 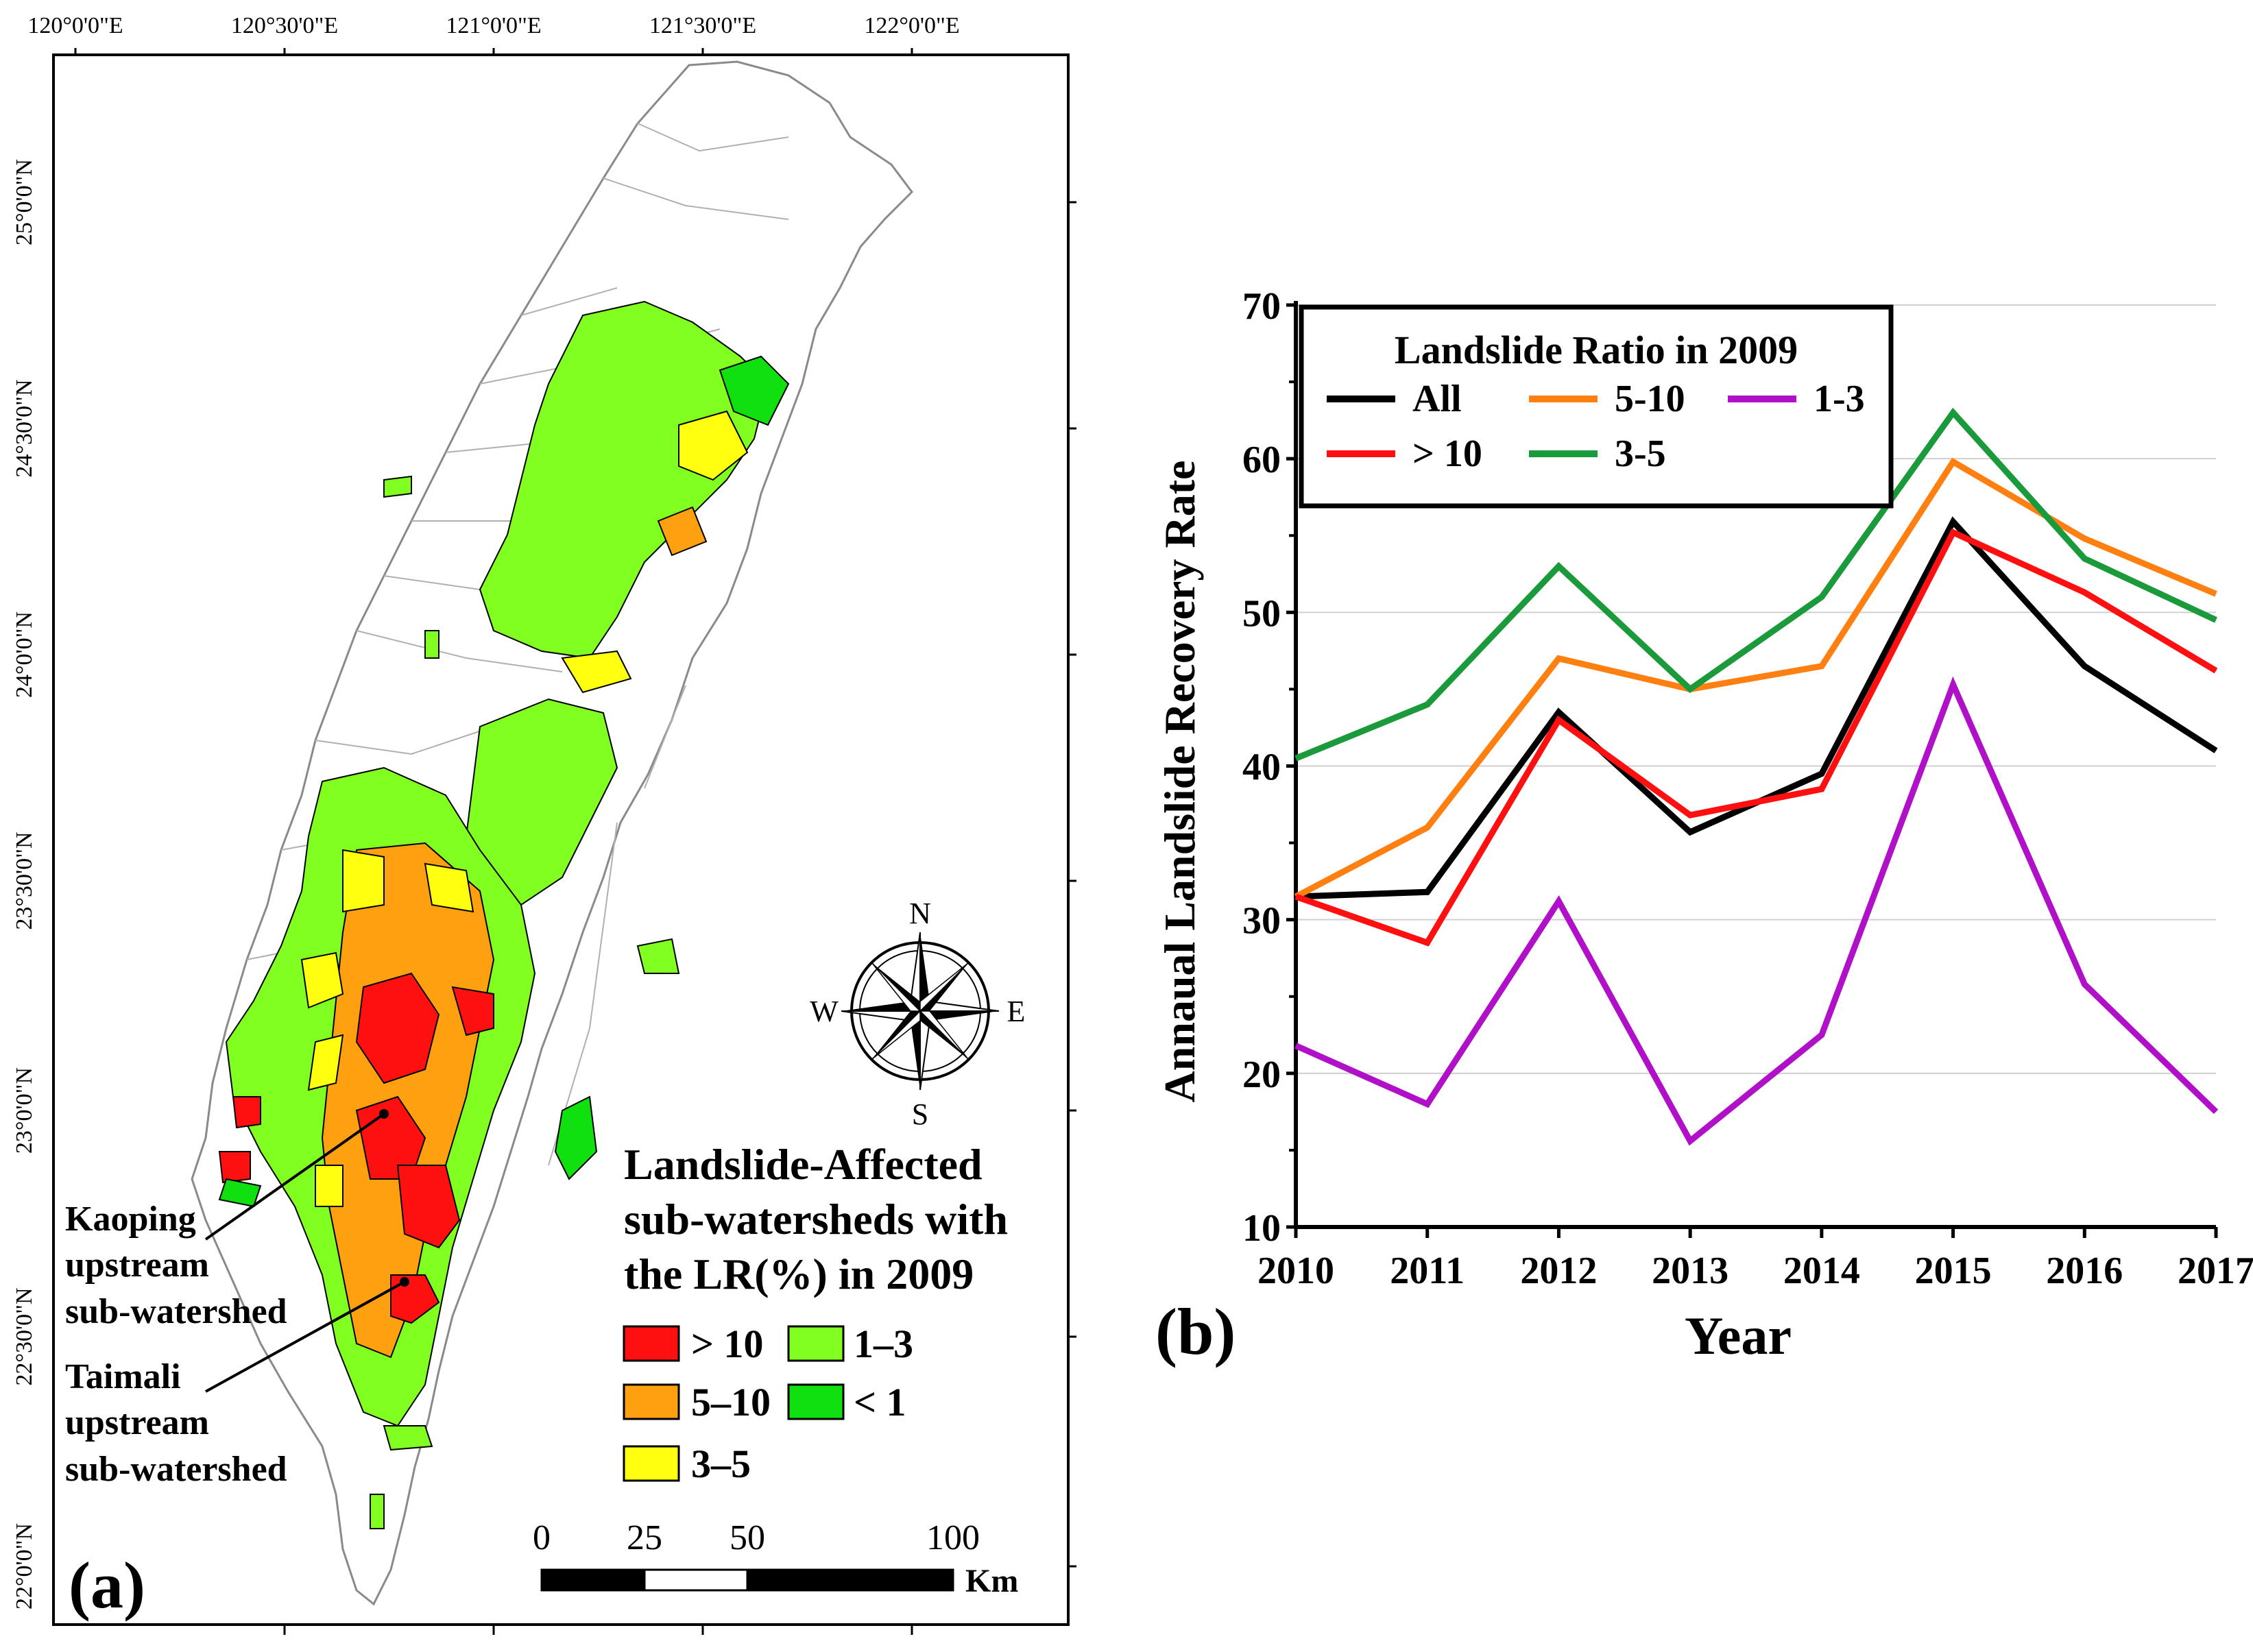 I want to click on lat-tick-label: 23°30'0"N, so click(x=24, y=881).